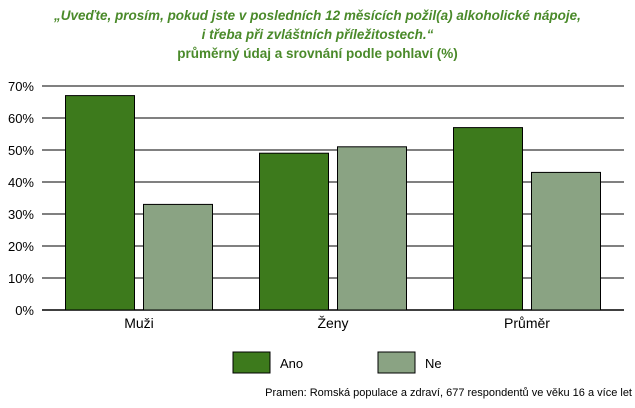 The height and width of the screenshot is (408, 635). I want to click on y-tick-label: 20%, so click(21, 246).